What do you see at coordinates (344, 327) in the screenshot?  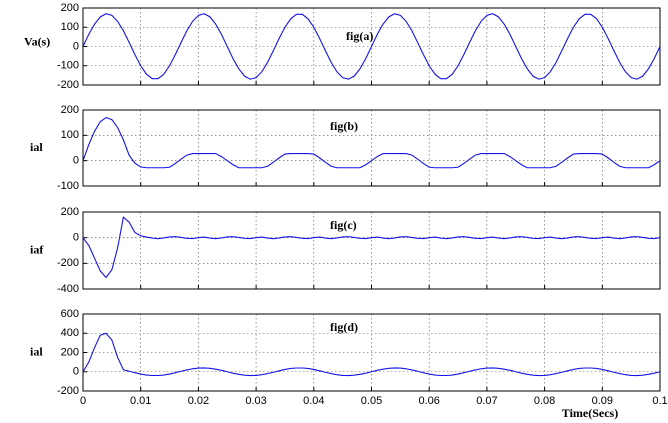 I see `annotation: fig(d)` at bounding box center [344, 327].